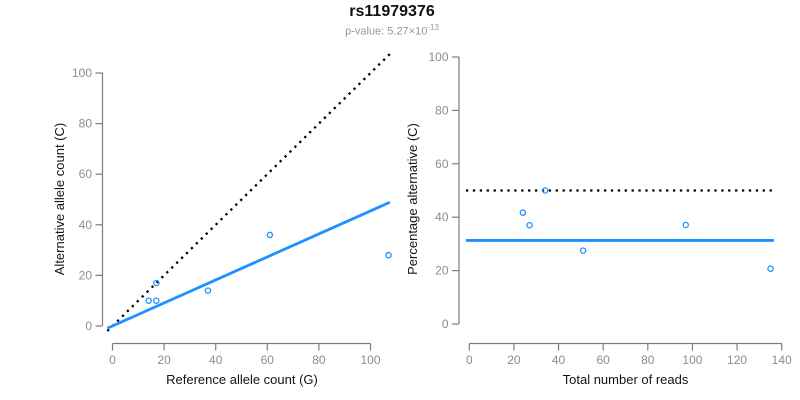 Image resolution: width=800 pixels, height=400 pixels. I want to click on plot-subtitle: p-value: 5.27×10-13, so click(392, 30).